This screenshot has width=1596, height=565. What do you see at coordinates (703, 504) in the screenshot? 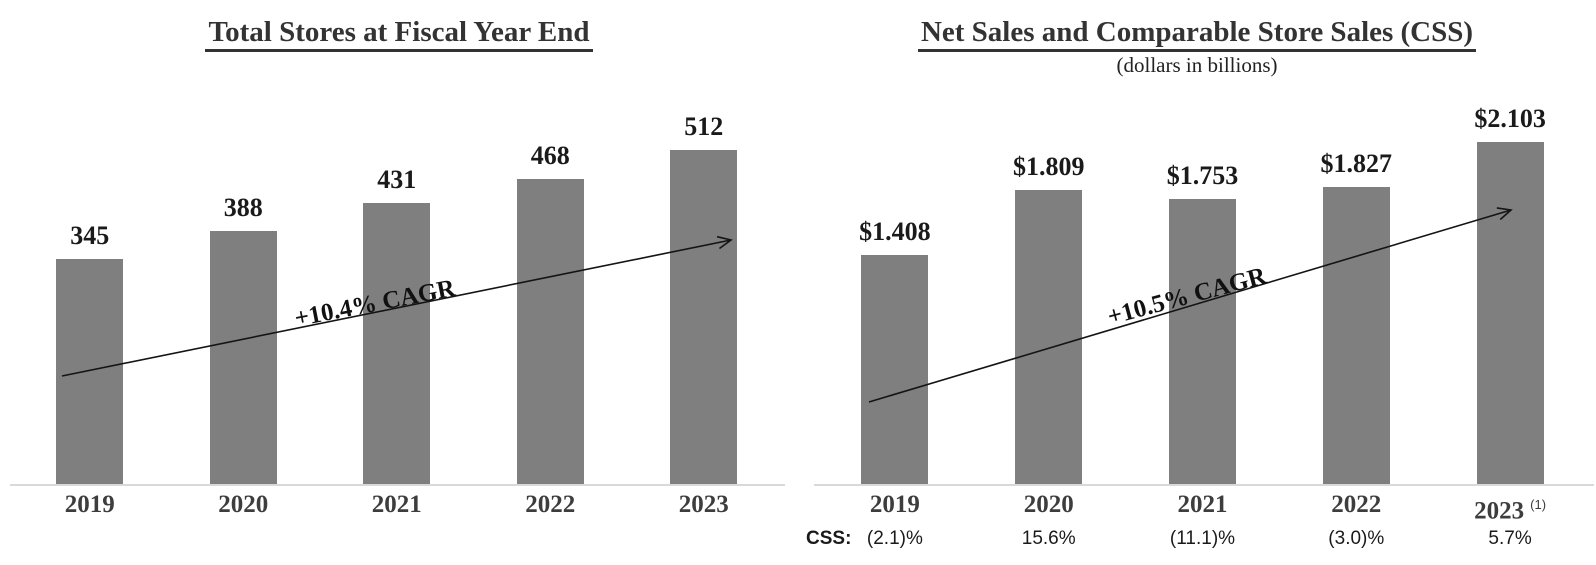
I see `x-axis-label: 2023` at bounding box center [703, 504].